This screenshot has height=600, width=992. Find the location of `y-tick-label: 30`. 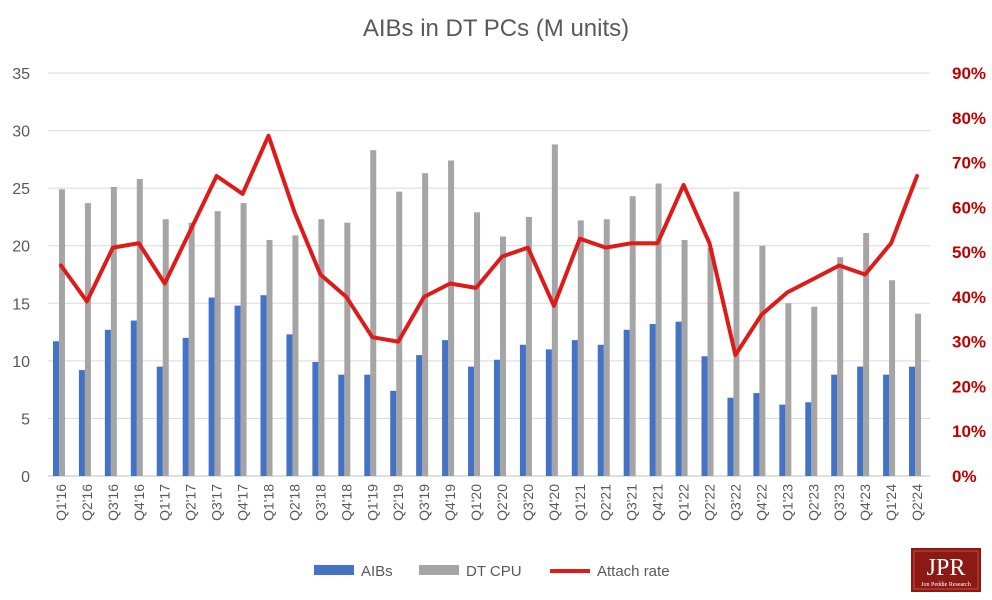

y-tick-label: 30 is located at coordinates (21, 132).